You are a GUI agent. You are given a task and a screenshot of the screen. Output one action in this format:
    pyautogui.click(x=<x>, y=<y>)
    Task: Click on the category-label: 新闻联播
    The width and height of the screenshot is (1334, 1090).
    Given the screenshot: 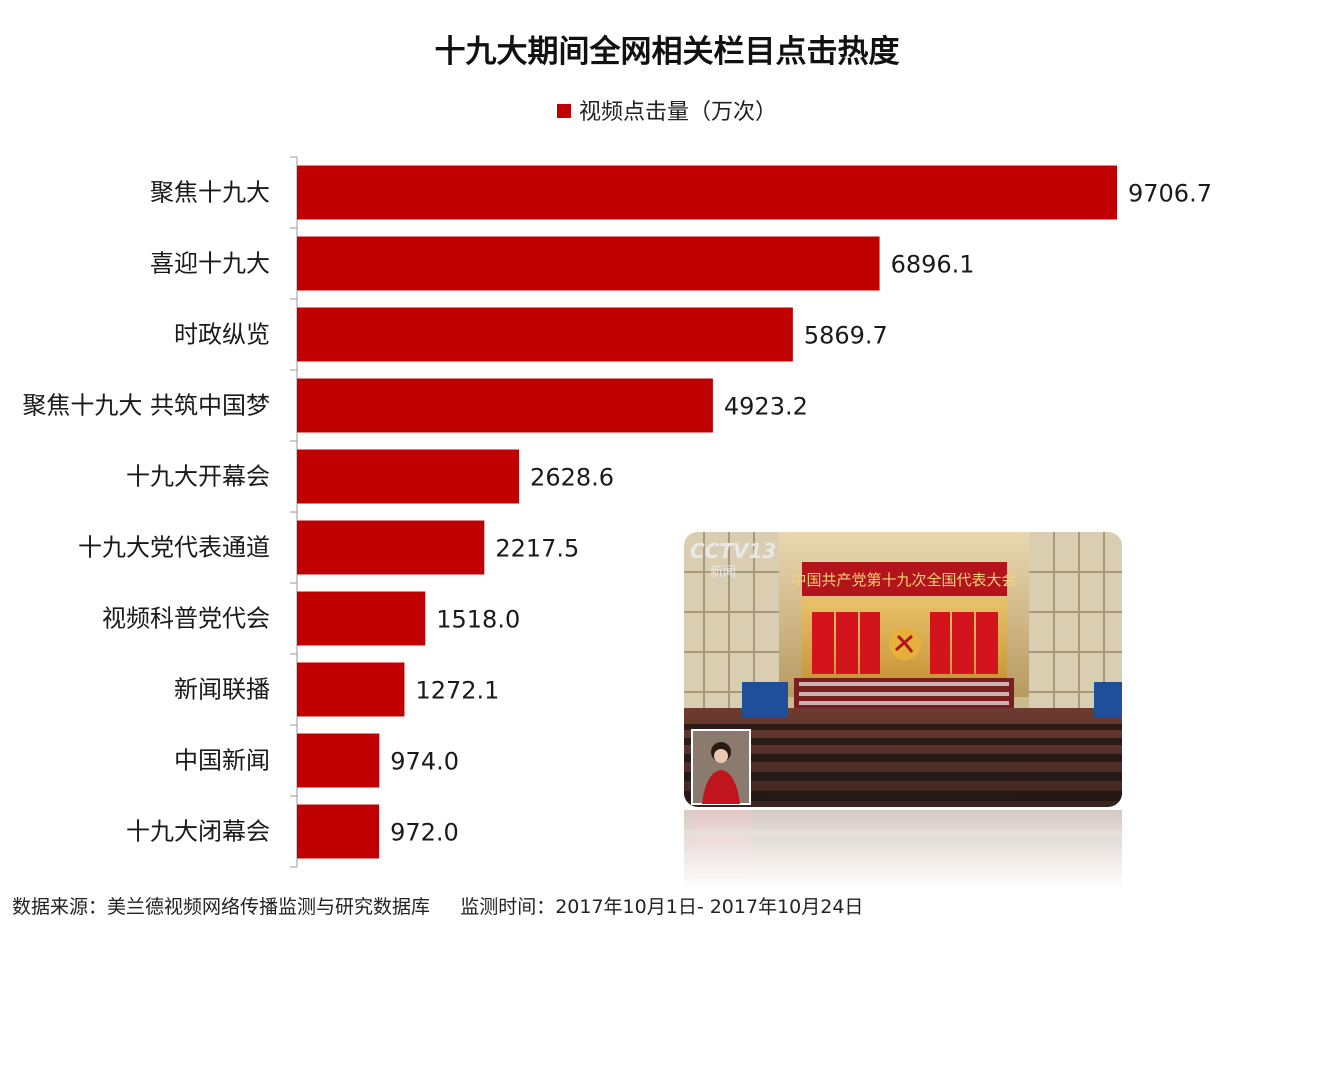 What is the action you would take?
    pyautogui.click(x=222, y=690)
    